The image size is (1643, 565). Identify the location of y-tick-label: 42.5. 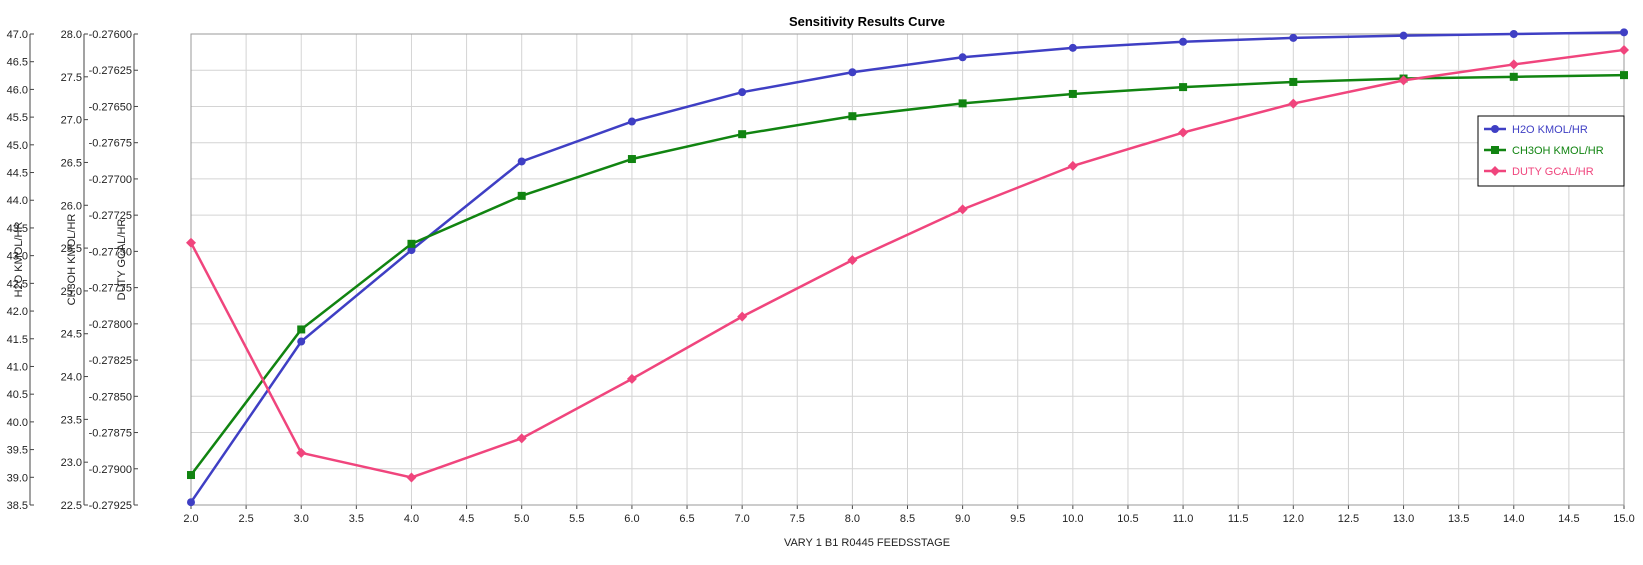
(17, 284).